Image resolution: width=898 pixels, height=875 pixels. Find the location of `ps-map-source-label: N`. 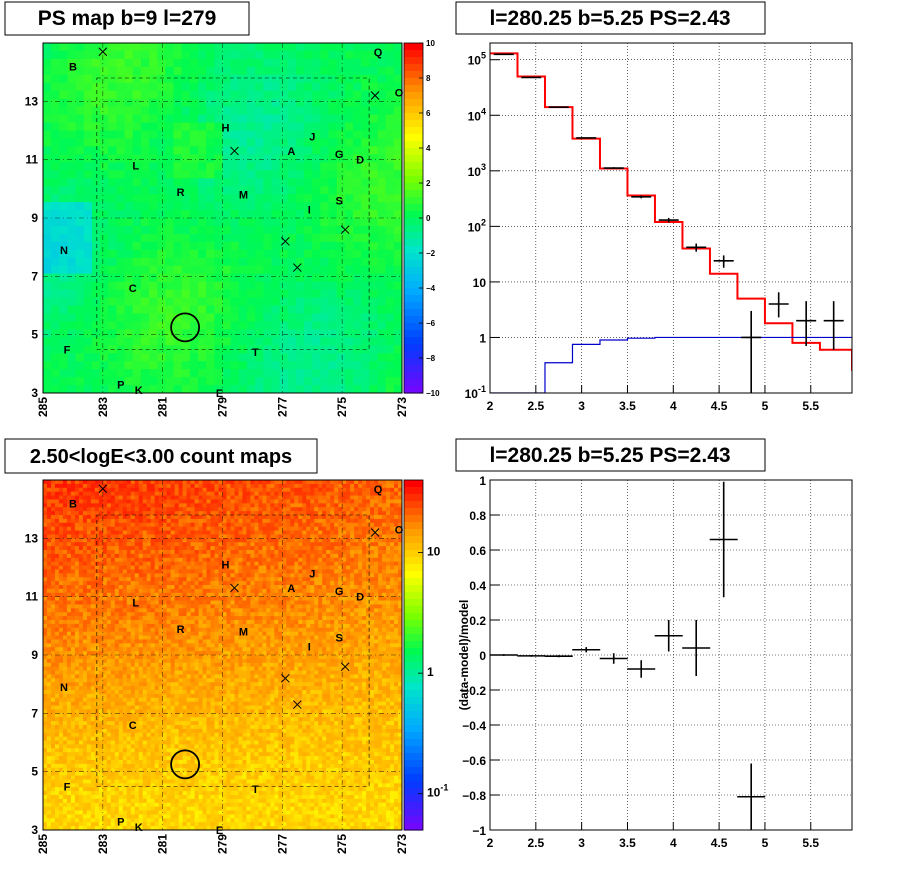

ps-map-source-label: N is located at coordinates (64, 251).